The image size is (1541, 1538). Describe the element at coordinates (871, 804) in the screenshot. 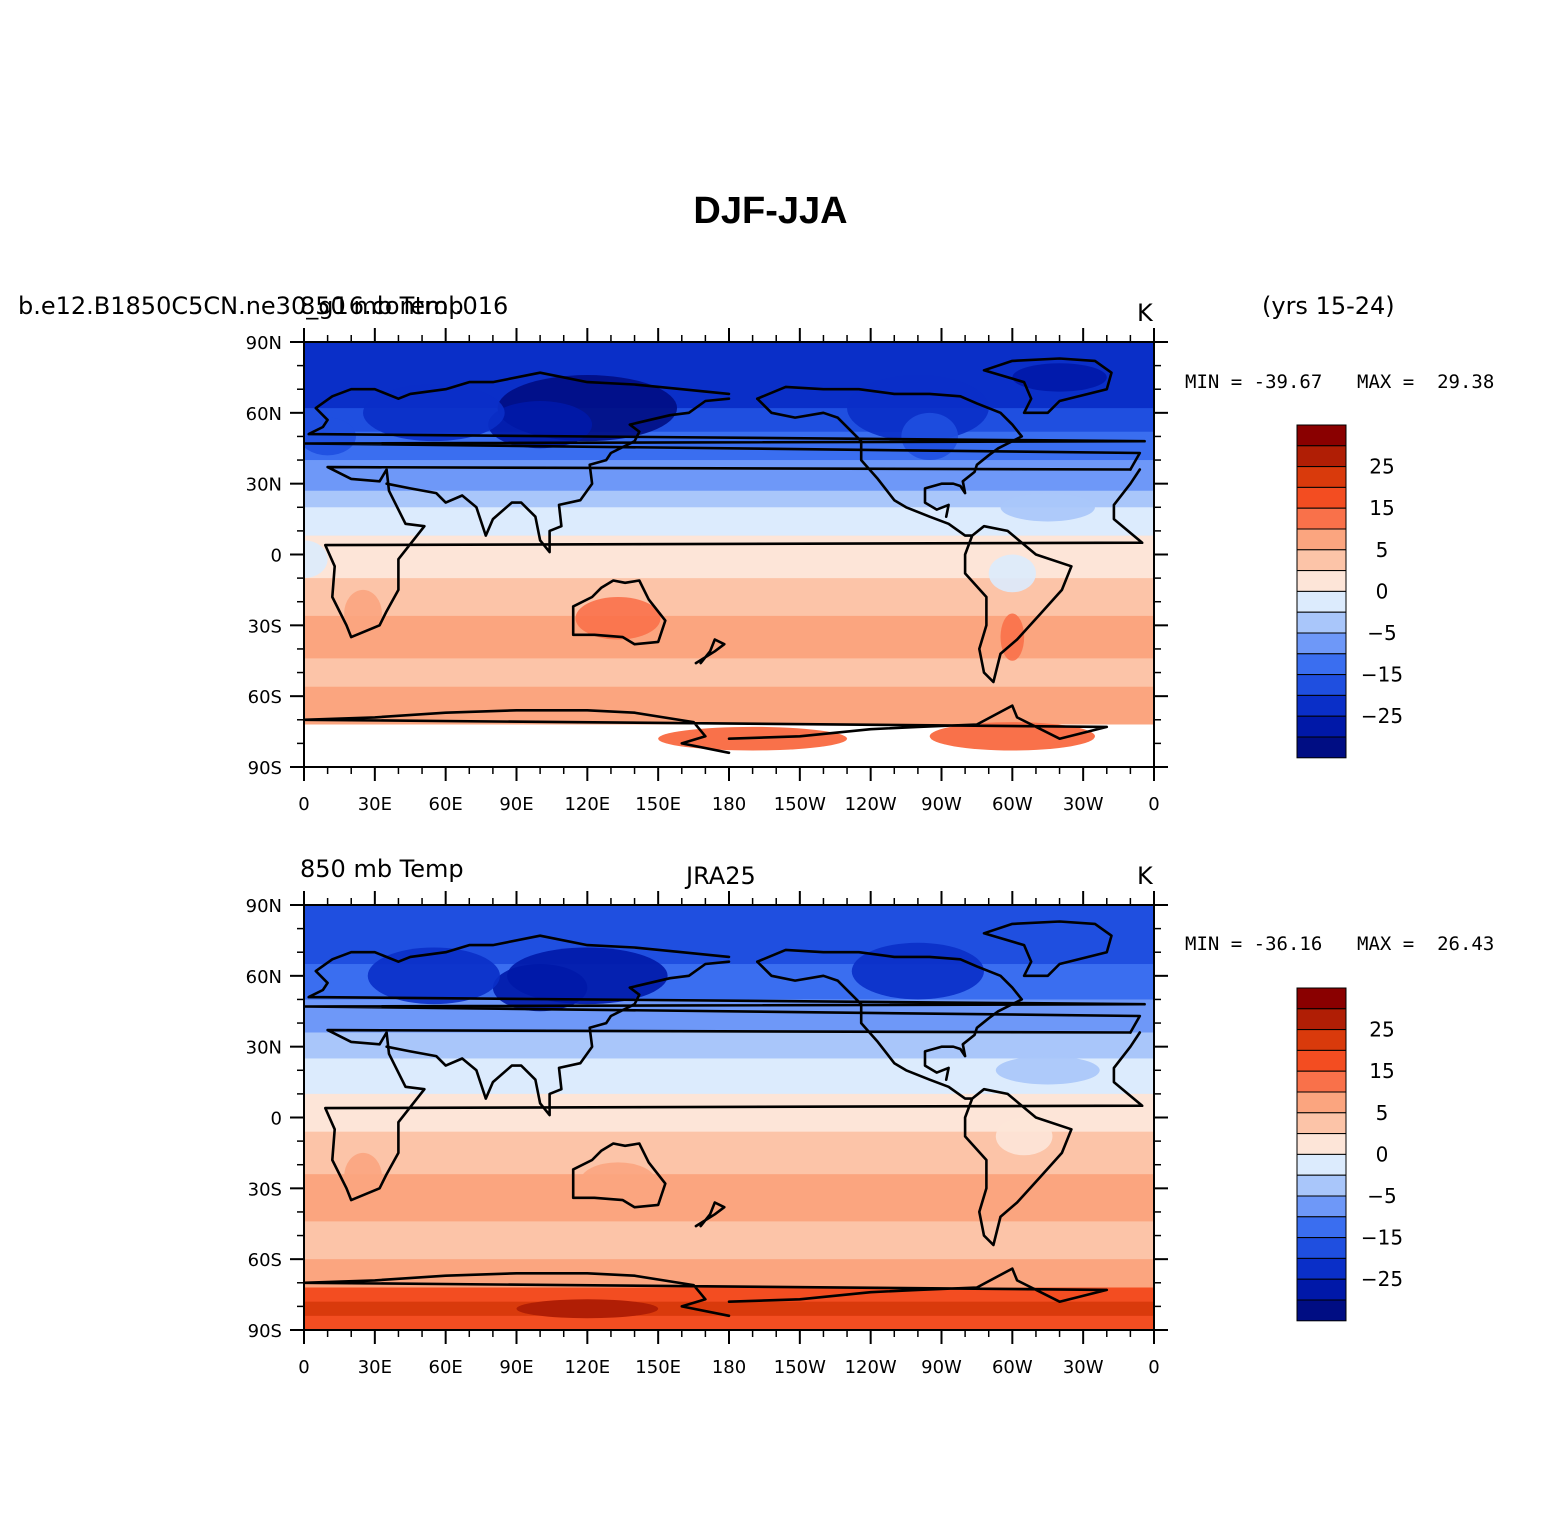

I see `lon-tick-label: 120W` at that location.